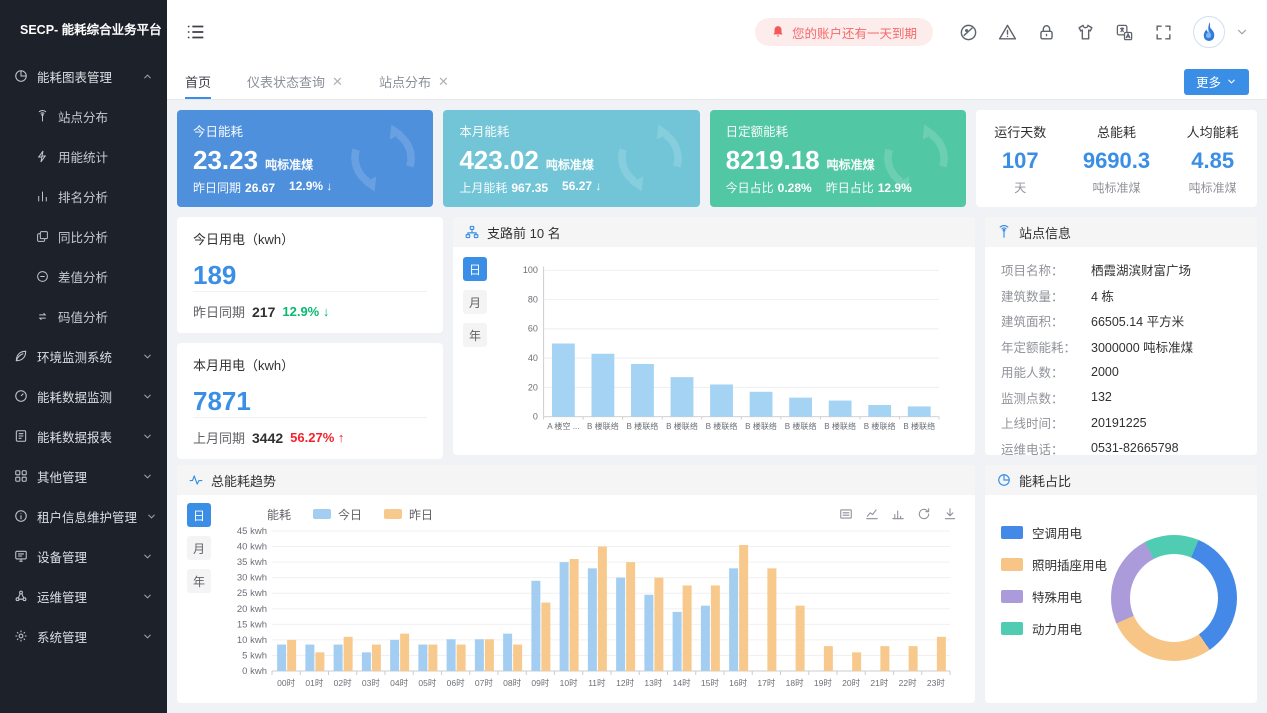  Describe the element at coordinates (83, 76) in the screenshot. I see `sidebar-item-0: 能耗图表管理` at that location.